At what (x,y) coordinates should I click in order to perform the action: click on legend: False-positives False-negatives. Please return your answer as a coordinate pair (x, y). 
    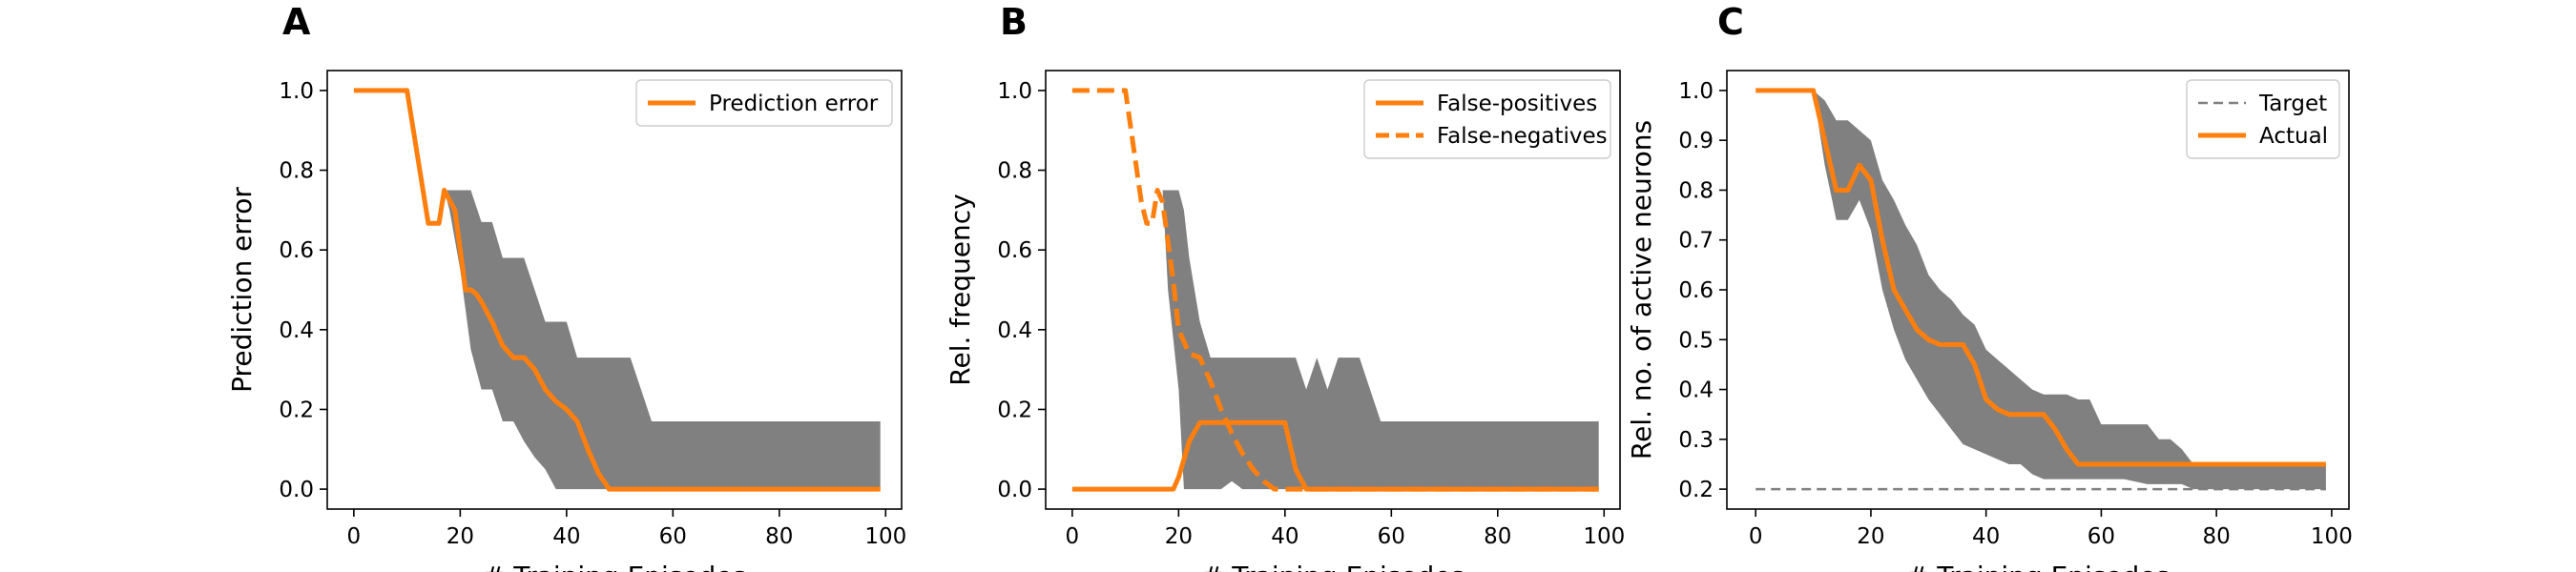
    Looking at the image, I should click on (1487, 119).